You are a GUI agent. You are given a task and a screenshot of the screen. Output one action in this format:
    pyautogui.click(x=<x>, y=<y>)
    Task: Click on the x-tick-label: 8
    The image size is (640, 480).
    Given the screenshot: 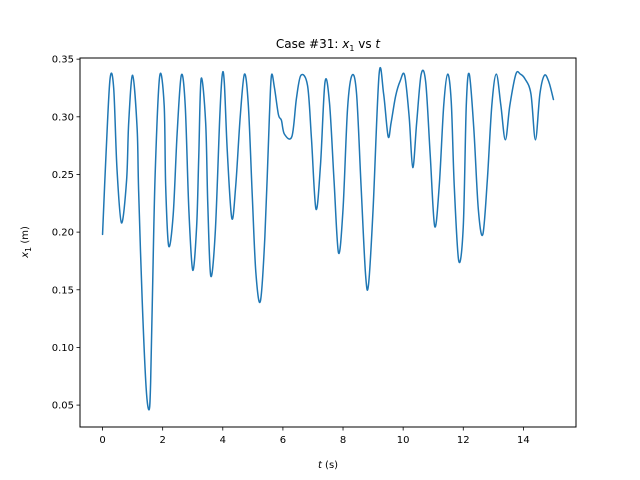 What is the action you would take?
    pyautogui.click(x=343, y=440)
    